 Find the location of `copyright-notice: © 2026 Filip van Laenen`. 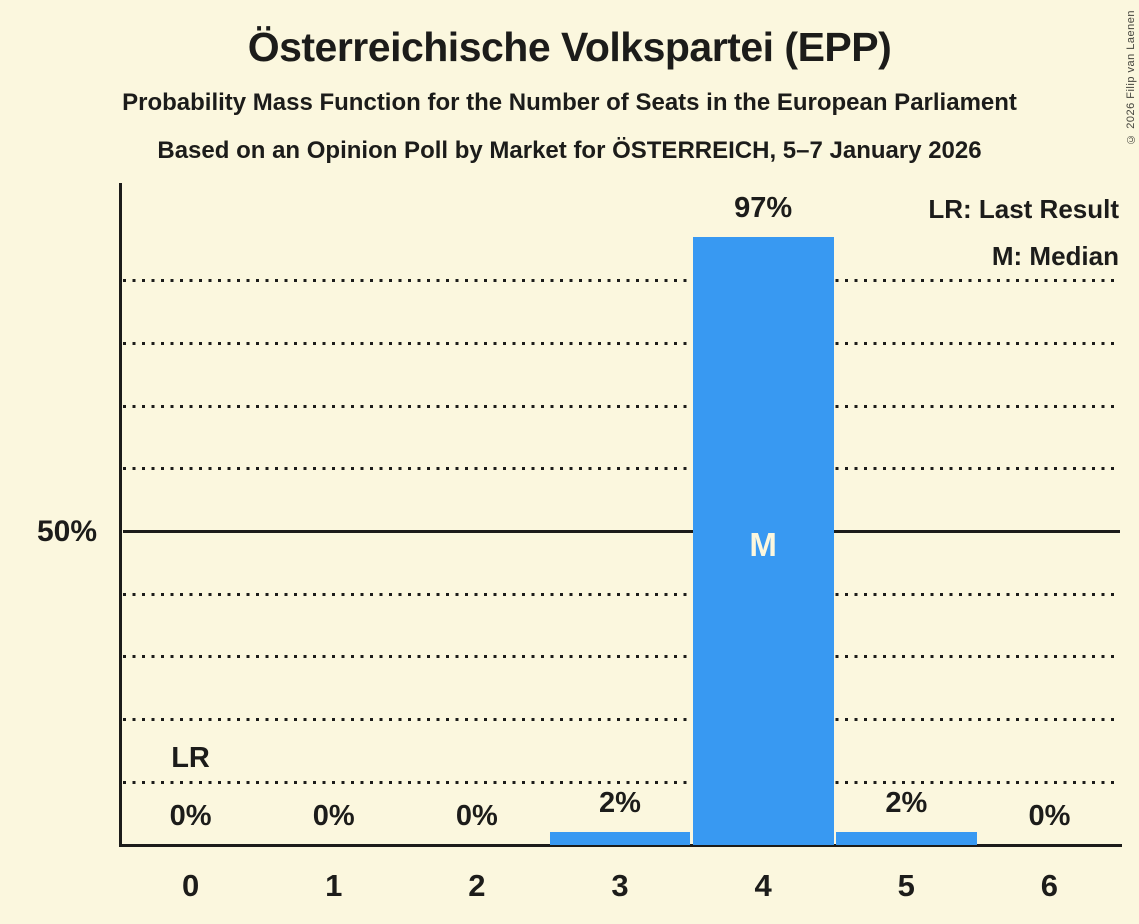

copyright-notice: © 2026 Filip van Laenen is located at coordinates (1131, 77).